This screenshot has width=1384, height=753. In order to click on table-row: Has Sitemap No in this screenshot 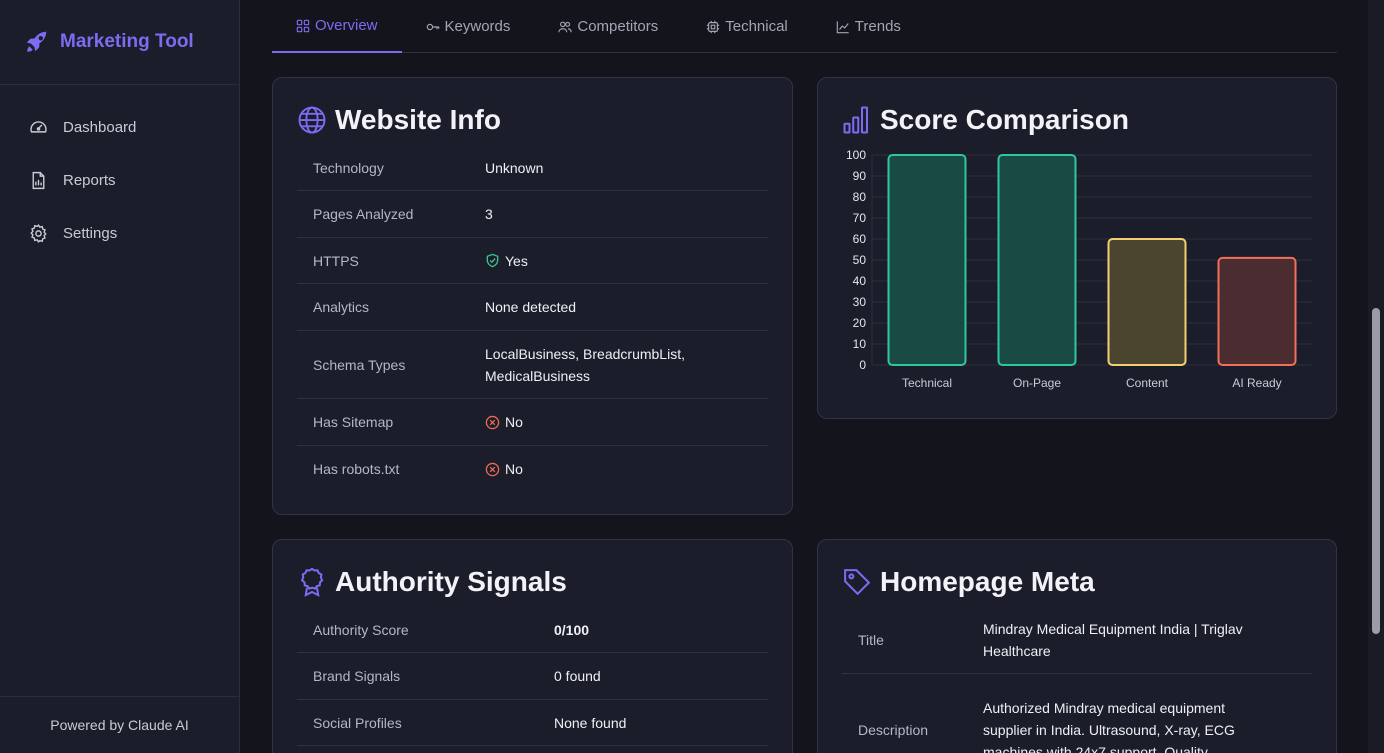, I will do `click(532, 422)`.